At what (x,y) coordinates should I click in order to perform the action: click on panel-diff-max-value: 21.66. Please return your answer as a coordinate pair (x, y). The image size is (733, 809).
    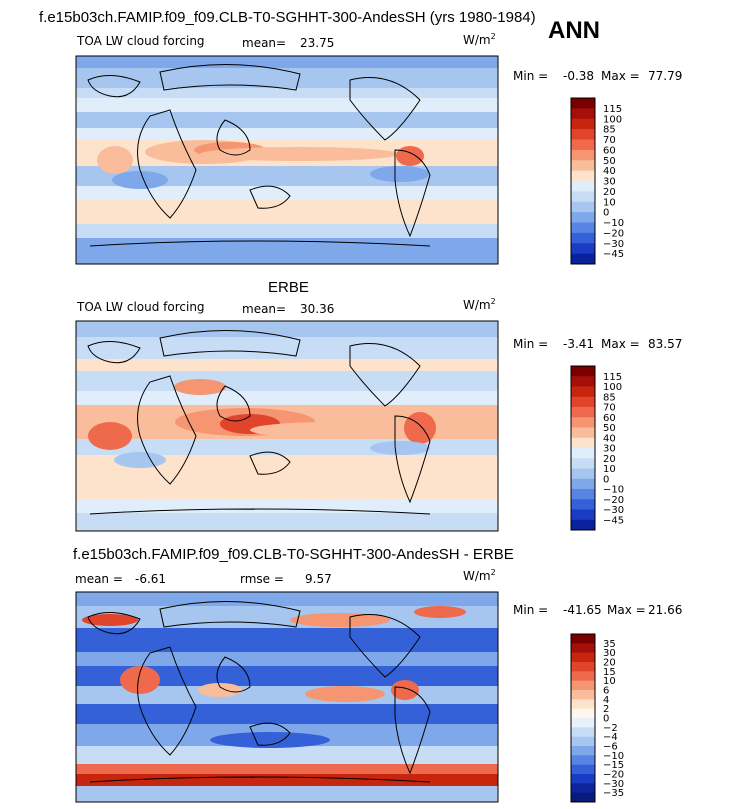
    Looking at the image, I should click on (665, 610).